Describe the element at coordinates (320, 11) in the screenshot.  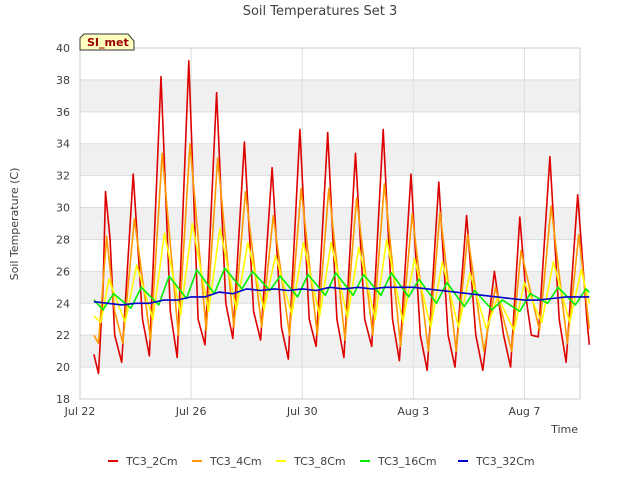
I see `chart-title: Soil Temperatures Set 3` at that location.